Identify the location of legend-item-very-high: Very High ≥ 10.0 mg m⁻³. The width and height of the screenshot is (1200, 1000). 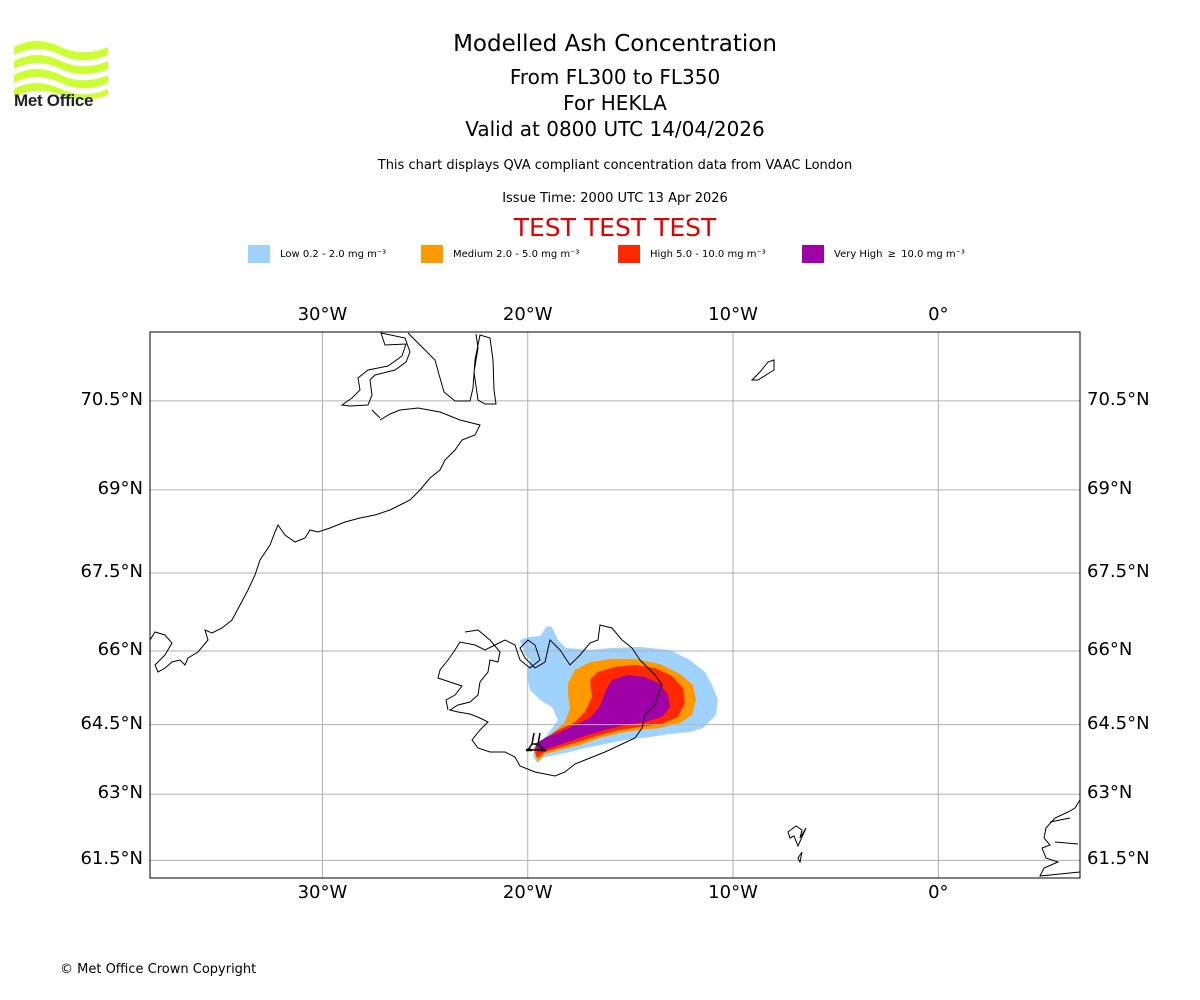
(883, 254).